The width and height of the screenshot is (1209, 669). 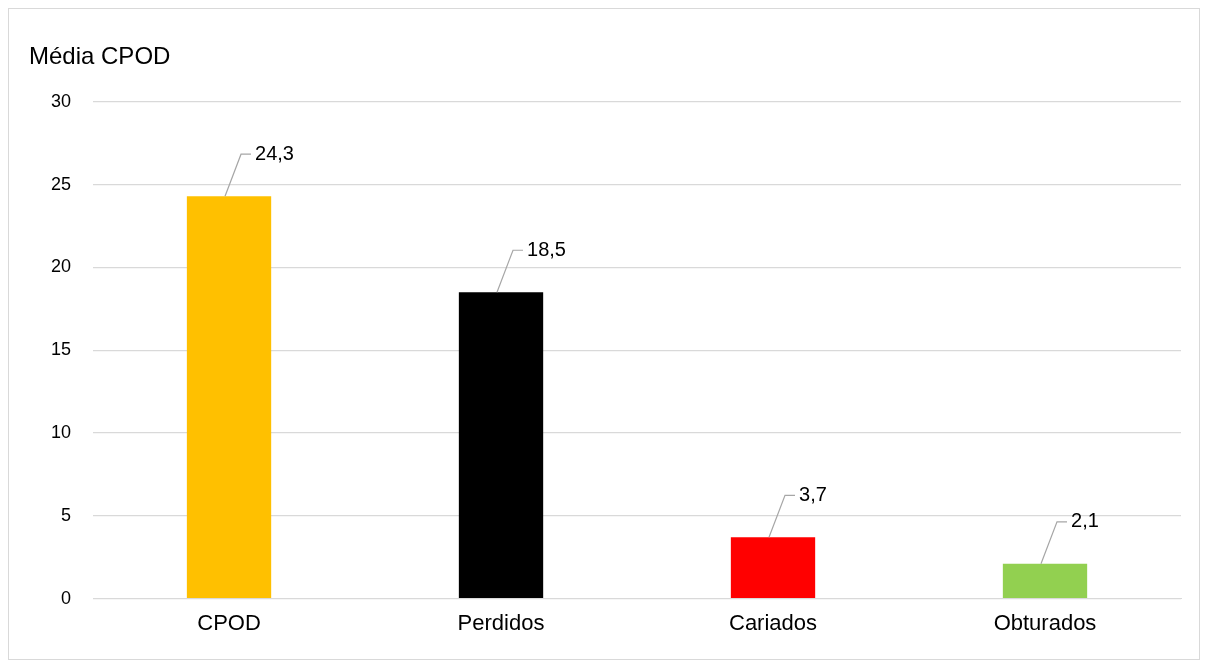 What do you see at coordinates (61, 349) in the screenshot?
I see `y-tick-label: 15` at bounding box center [61, 349].